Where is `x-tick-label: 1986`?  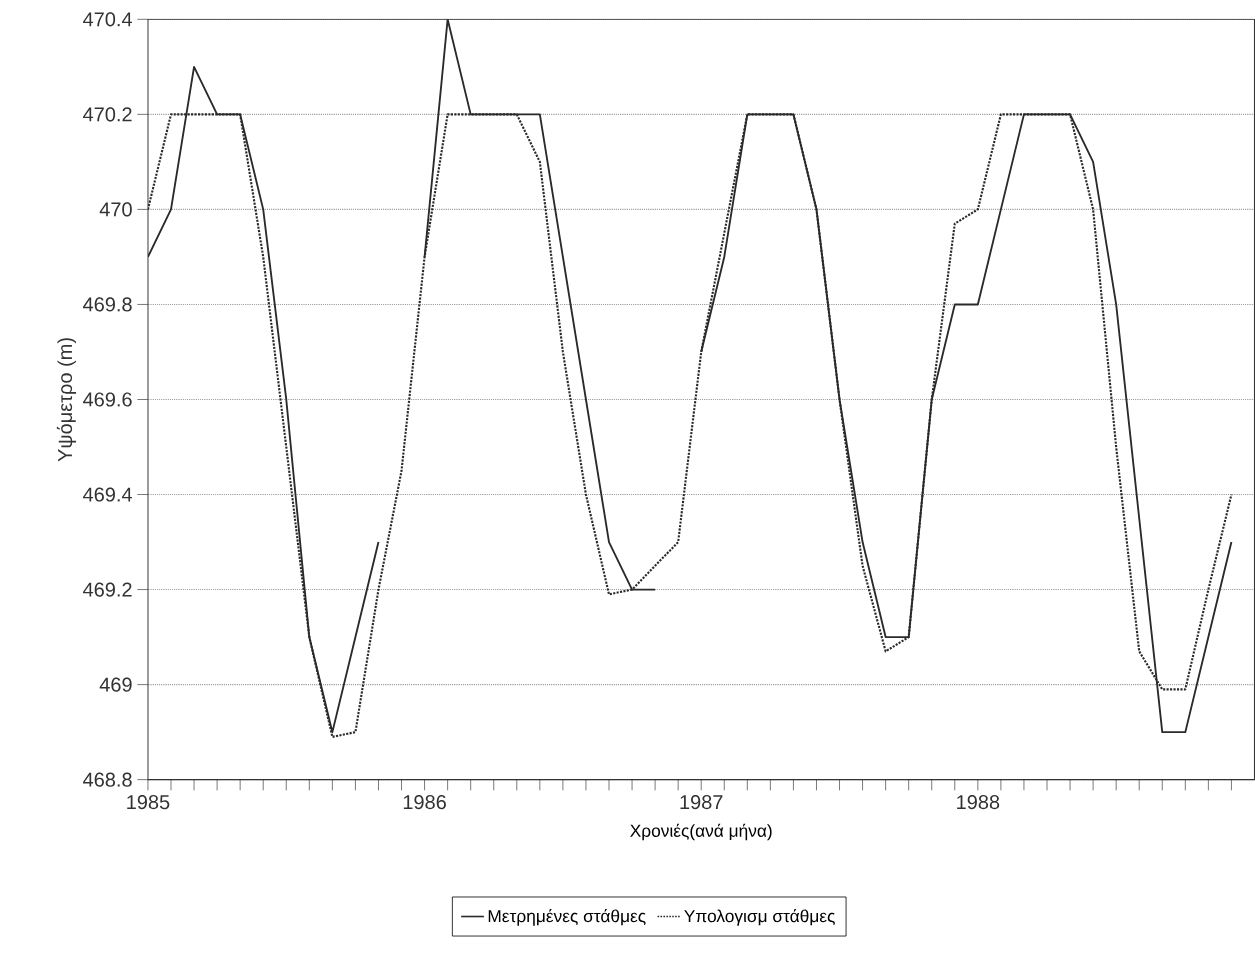 x-tick-label: 1986 is located at coordinates (424, 802).